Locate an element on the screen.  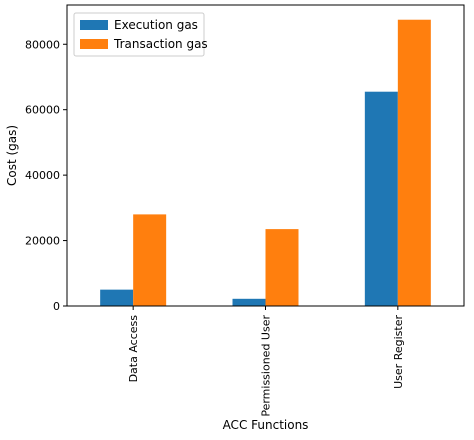
y-tick-label: 0 is located at coordinates (56, 306).